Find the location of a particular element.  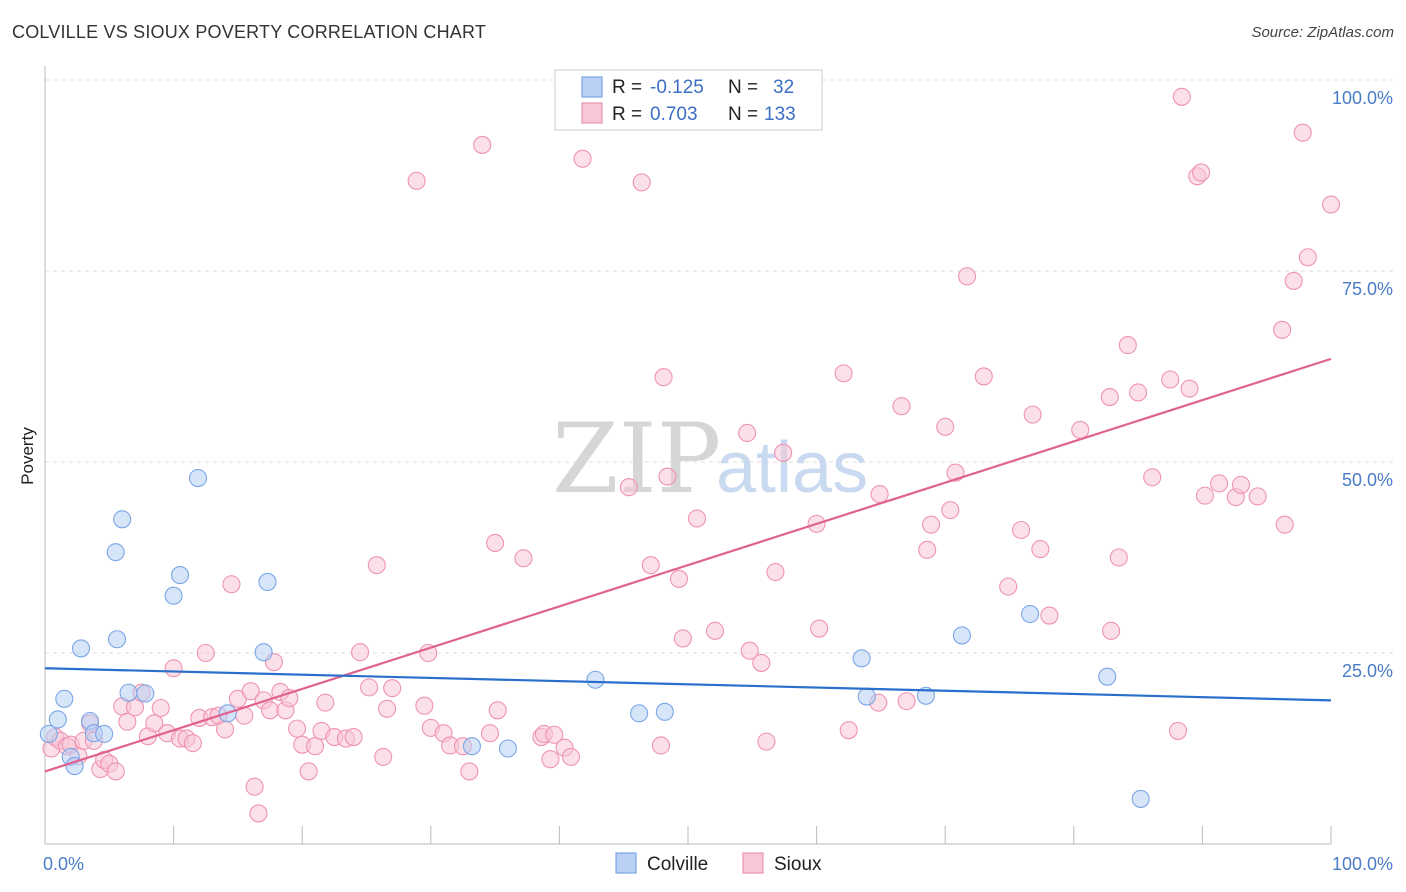

x-tick-label: 100.0% is located at coordinates (1362, 864).